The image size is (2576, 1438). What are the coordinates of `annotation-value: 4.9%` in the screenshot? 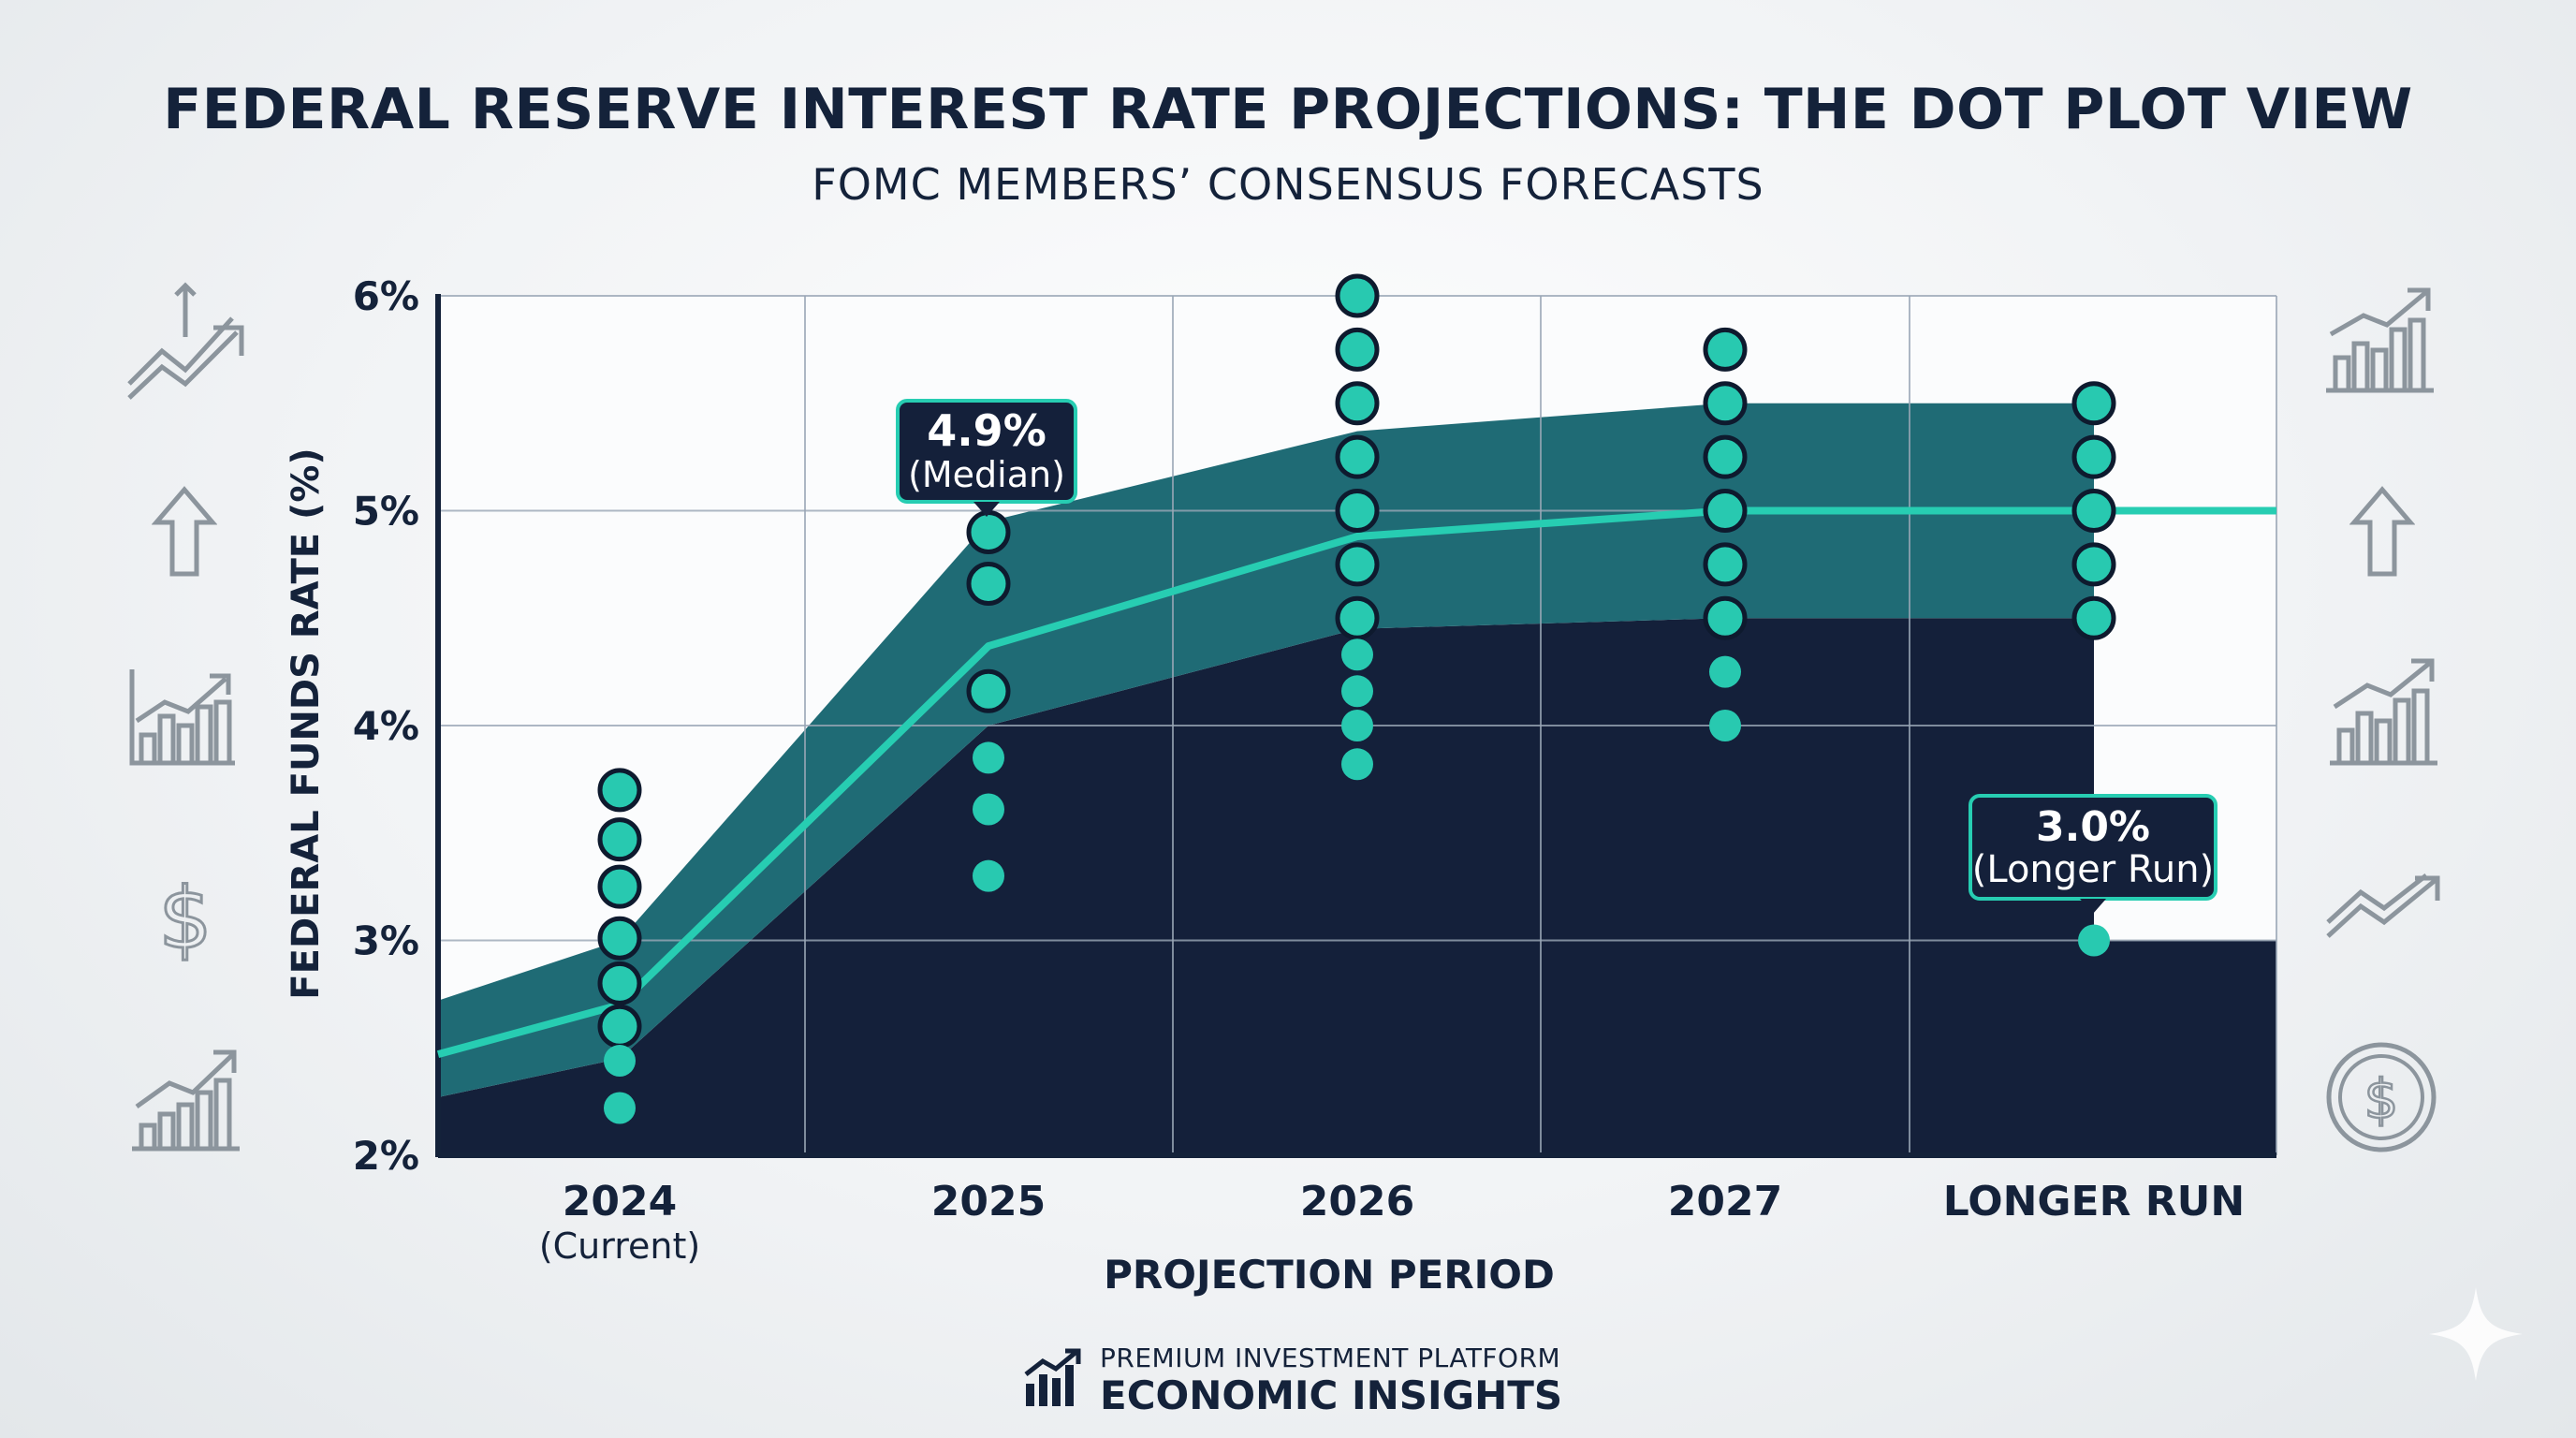 It's located at (986, 430).